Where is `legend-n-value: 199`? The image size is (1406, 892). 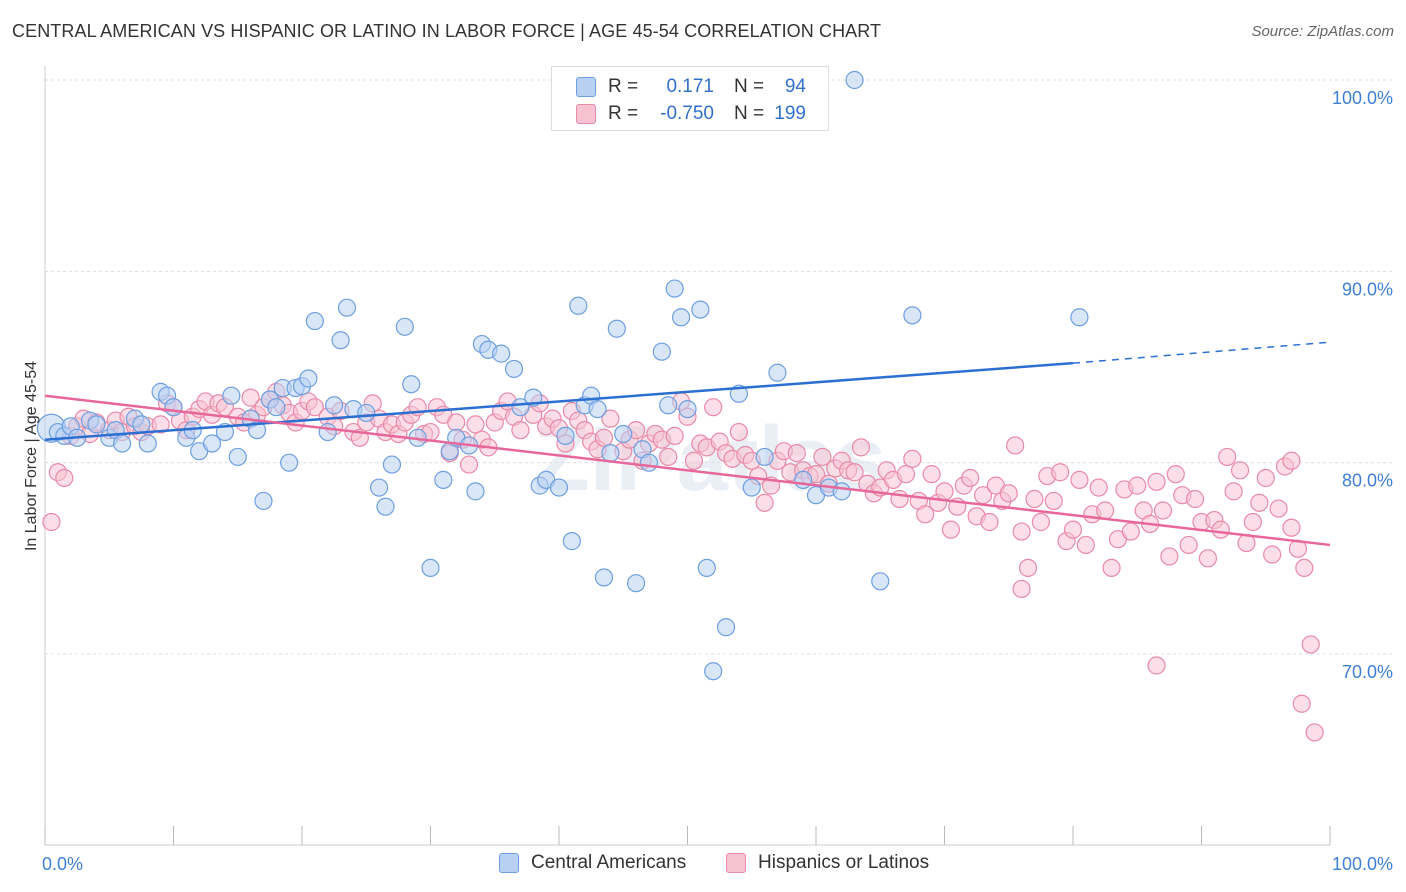
legend-n-value: 199 is located at coordinates (790, 113).